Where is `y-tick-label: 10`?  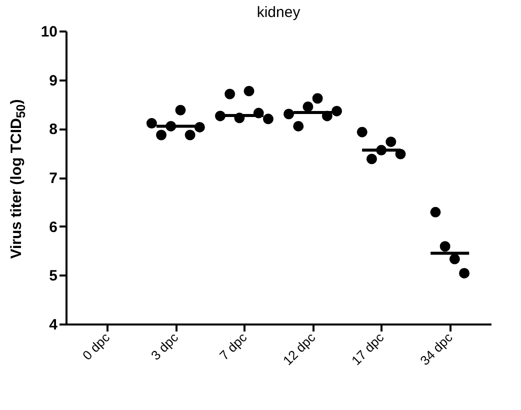
y-tick-label: 10 is located at coordinates (49, 32).